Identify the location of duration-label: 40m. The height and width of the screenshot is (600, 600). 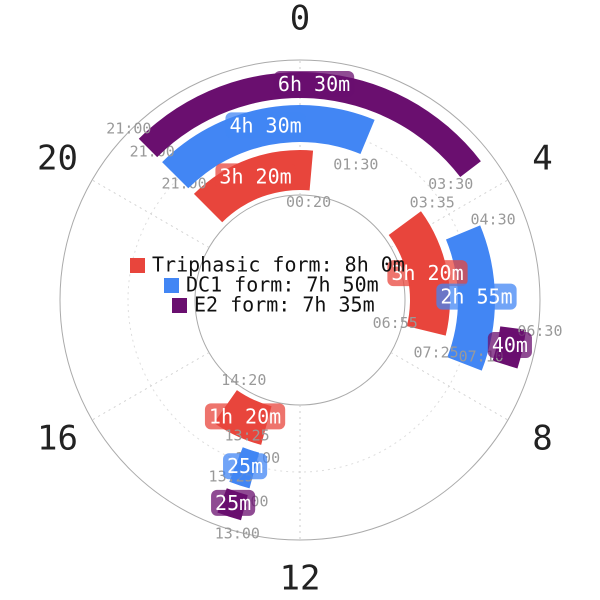
(509, 345).